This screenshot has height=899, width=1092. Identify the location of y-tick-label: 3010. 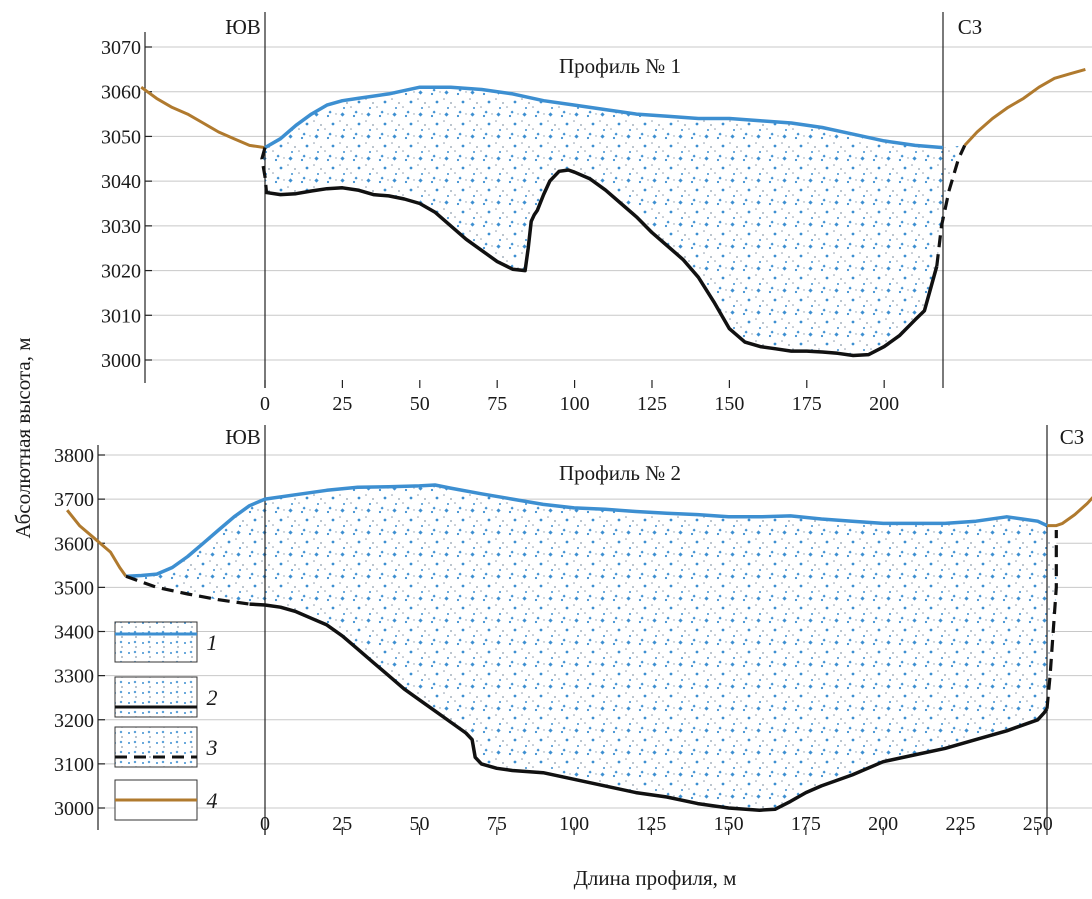
(121, 316).